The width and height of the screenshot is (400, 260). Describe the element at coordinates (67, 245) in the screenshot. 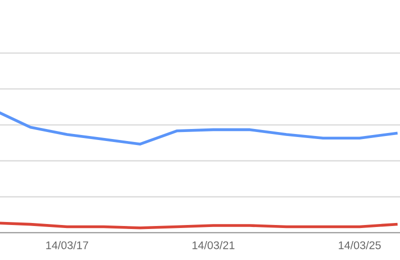

I see `x-tick-label: 14/03/17` at that location.